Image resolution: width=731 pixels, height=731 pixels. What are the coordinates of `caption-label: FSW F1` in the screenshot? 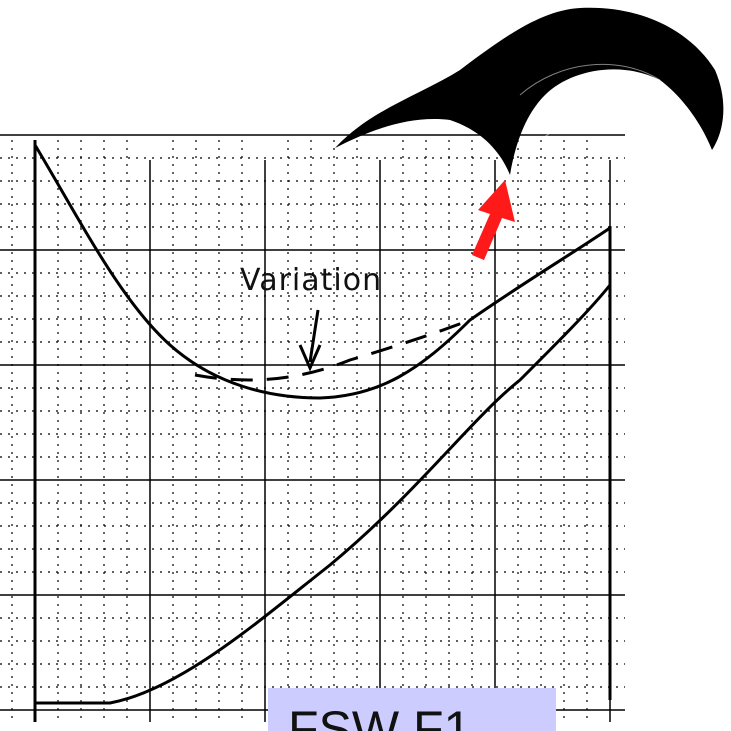 It's located at (379, 716).